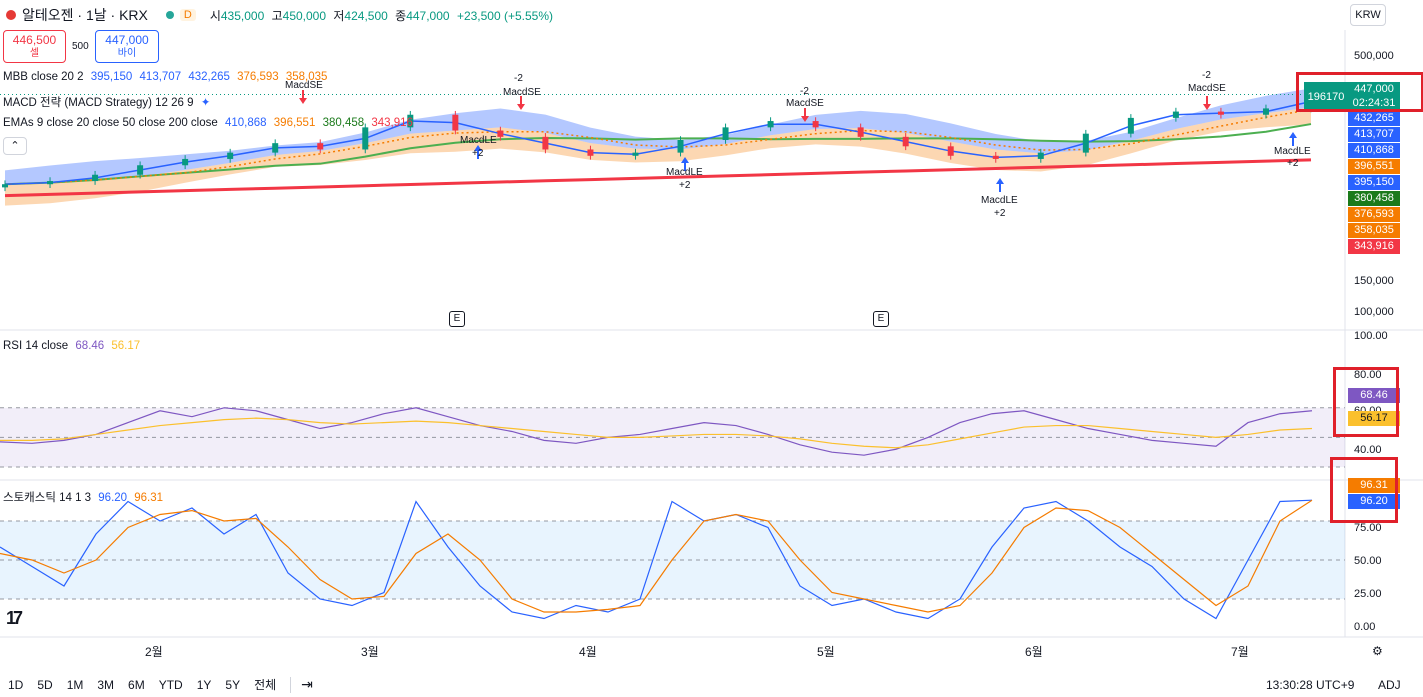 The width and height of the screenshot is (1423, 697). I want to click on axis-label-ema200: 343,916, so click(1374, 246).